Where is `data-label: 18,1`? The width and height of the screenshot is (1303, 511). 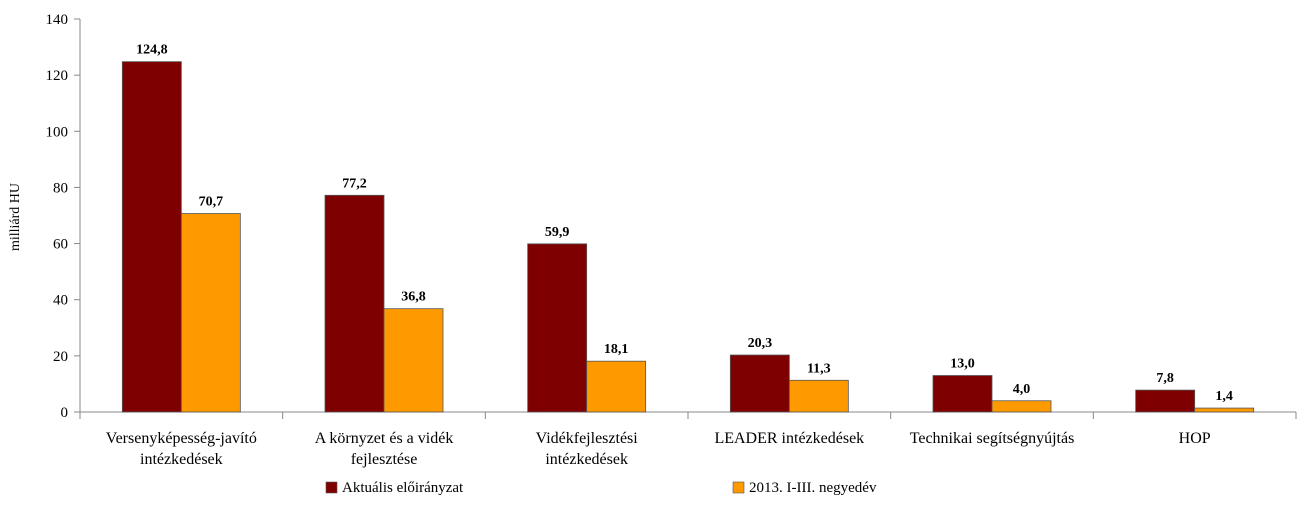
data-label: 18,1 is located at coordinates (616, 349).